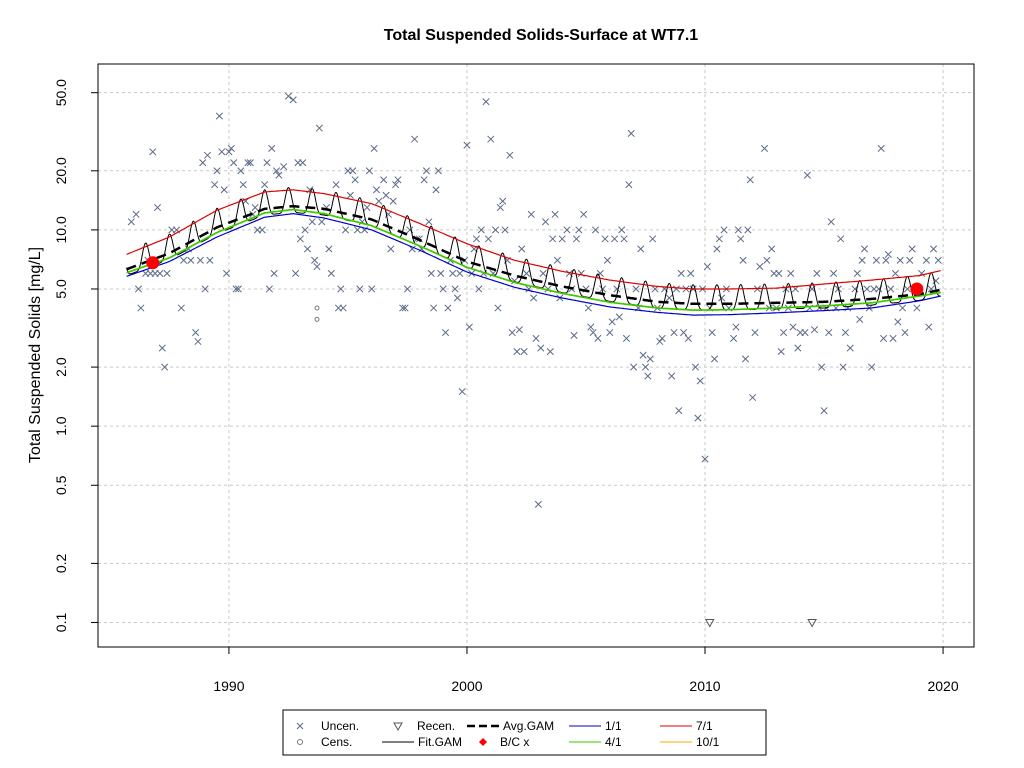 Image resolution: width=1024 pixels, height=768 pixels. What do you see at coordinates (436, 726) in the screenshot?
I see `legend-label: Recen.` at bounding box center [436, 726].